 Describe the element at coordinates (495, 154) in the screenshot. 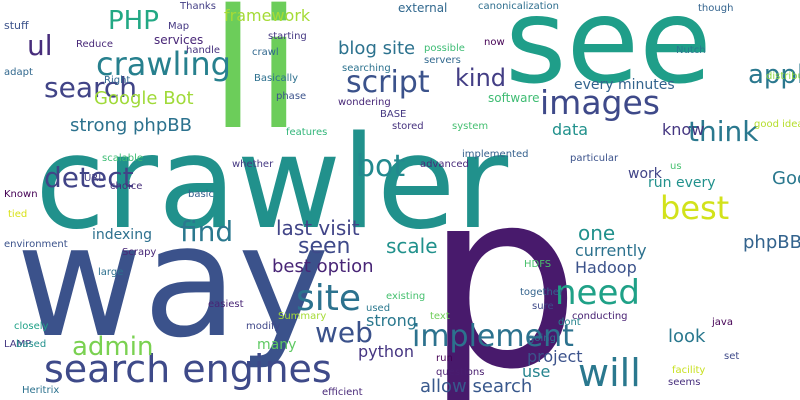

I see `word: implemented` at that location.